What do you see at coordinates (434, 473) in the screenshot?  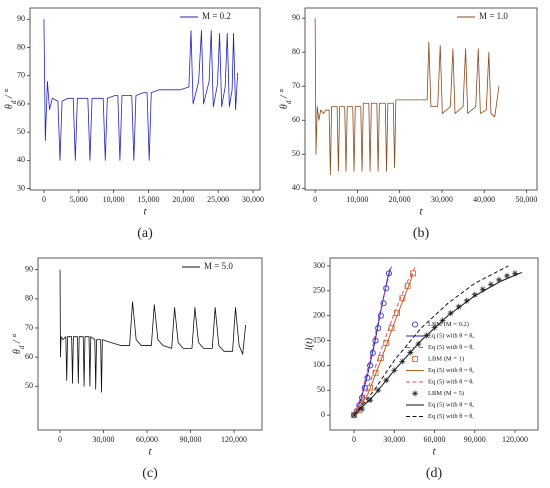 I see `panel-label: (d)` at bounding box center [434, 473].